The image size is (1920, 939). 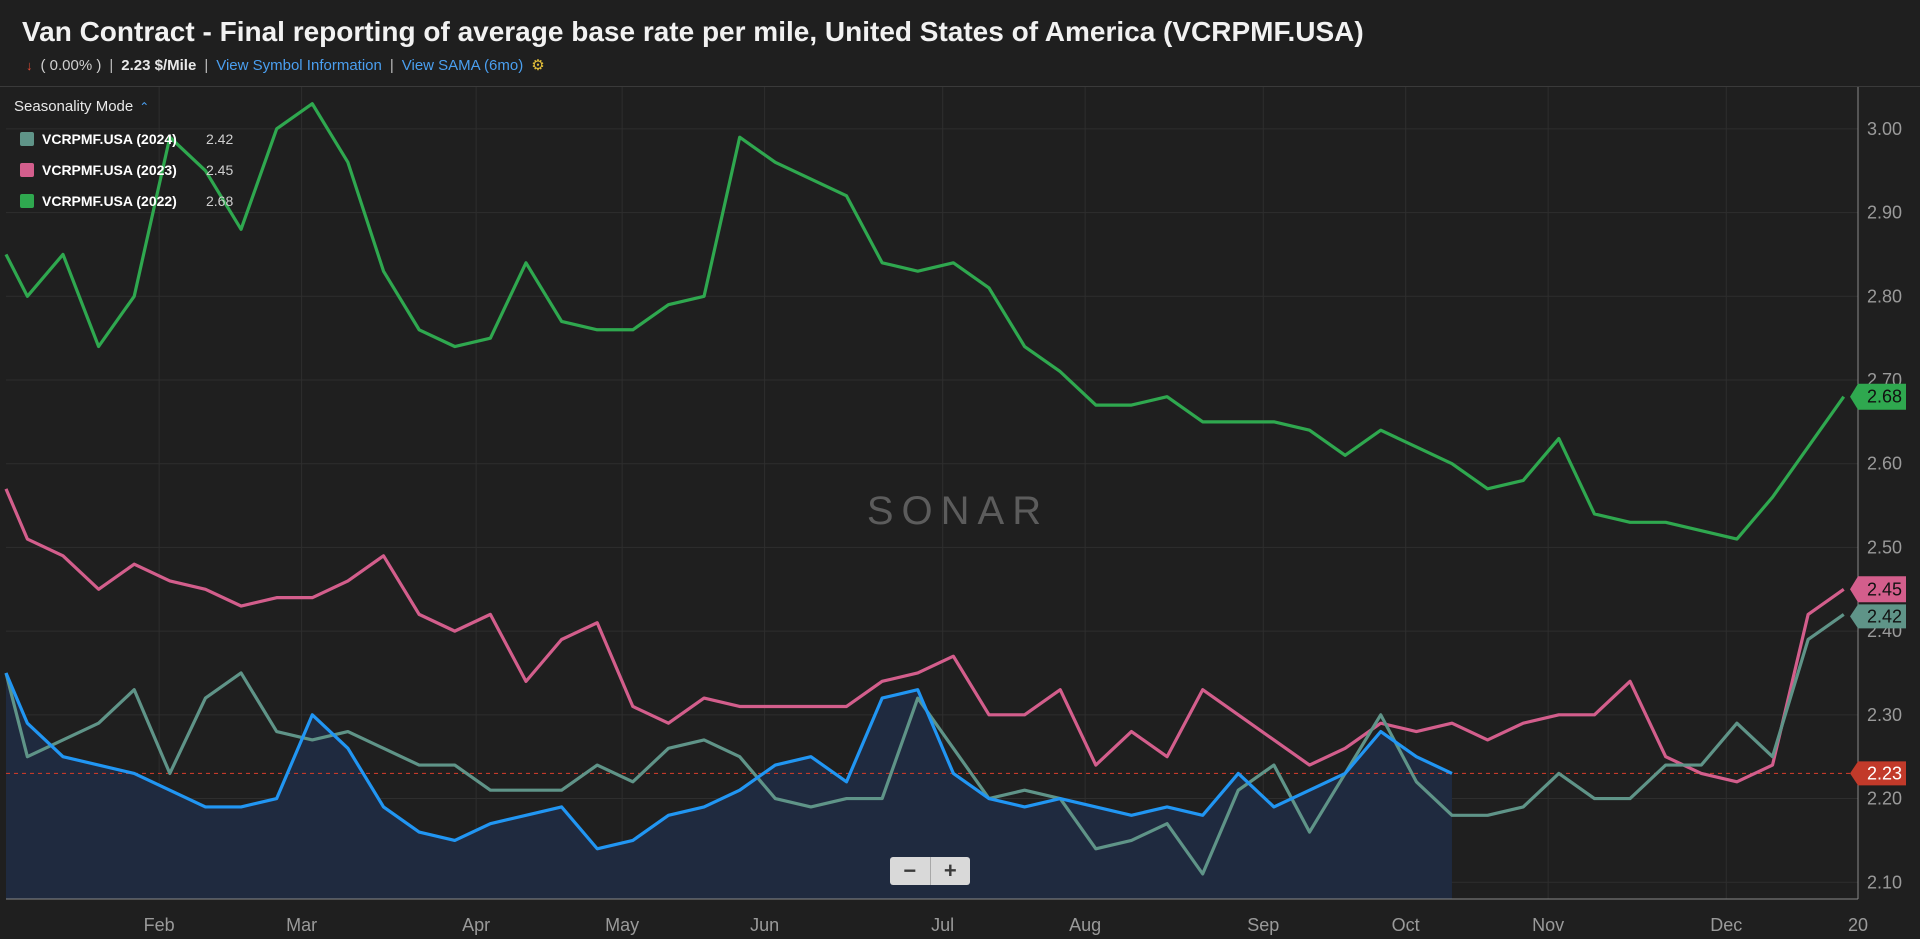 I want to click on y-tick-label: 2.50, so click(x=1884, y=547).